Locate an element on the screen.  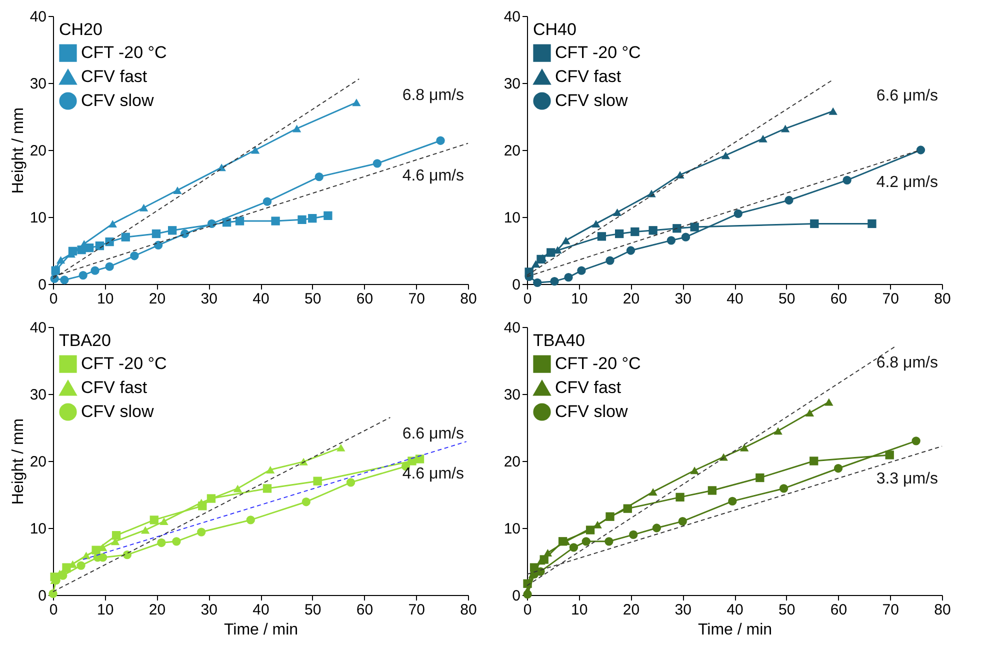
annotation: 3.3 μm/s is located at coordinates (907, 479).